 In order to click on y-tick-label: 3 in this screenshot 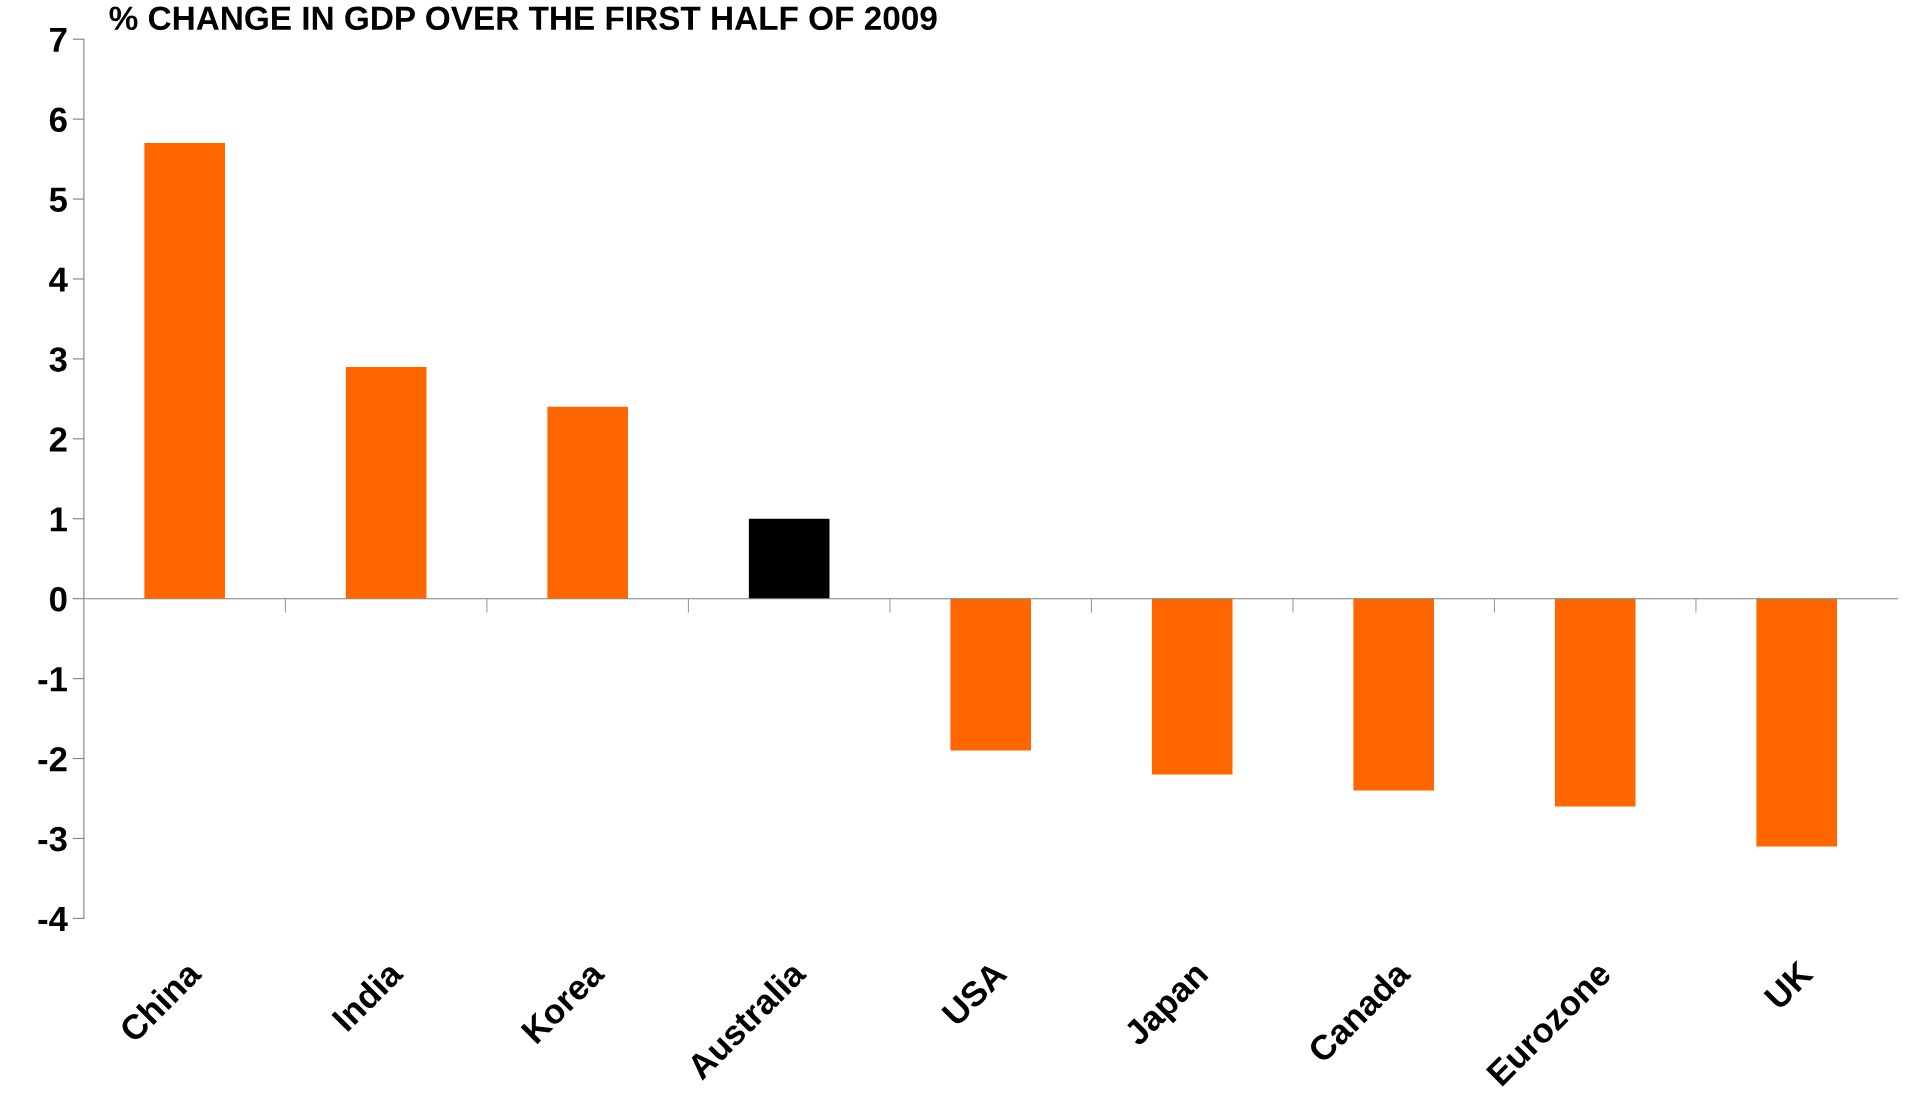, I will do `click(58, 359)`.